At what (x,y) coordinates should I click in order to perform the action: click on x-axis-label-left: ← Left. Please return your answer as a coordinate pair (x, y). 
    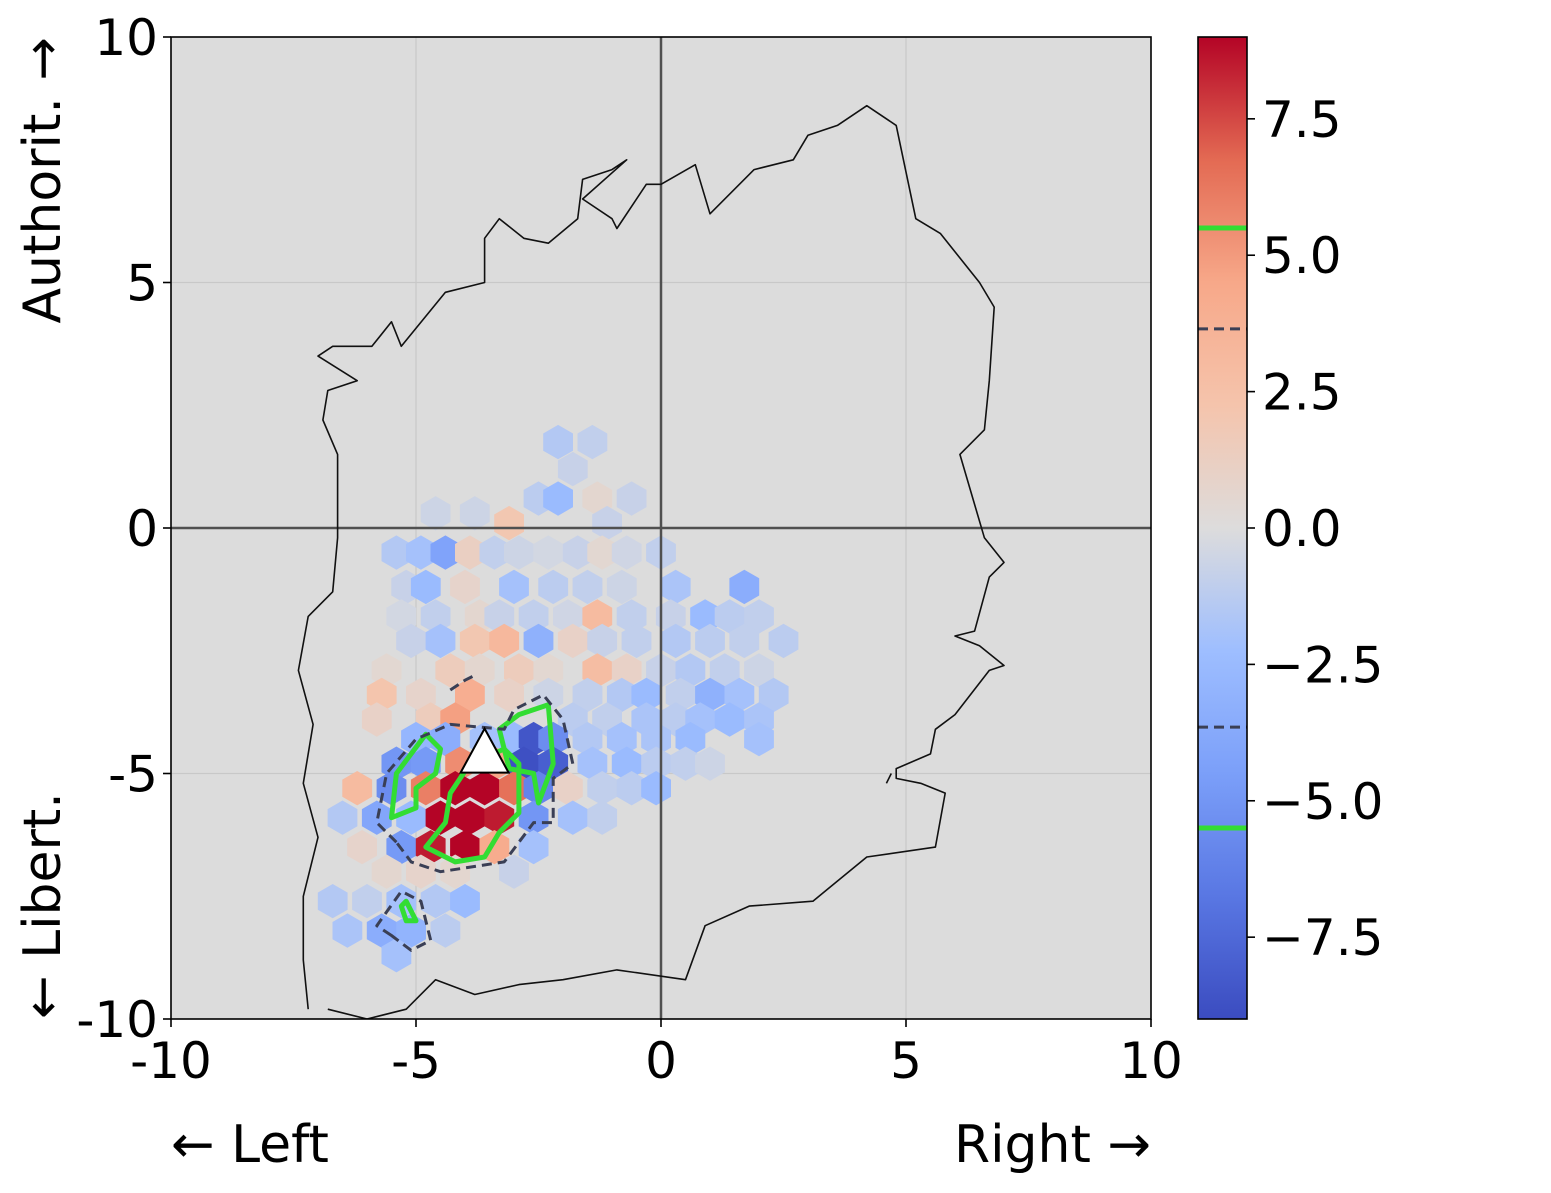
    Looking at the image, I should click on (250, 1145).